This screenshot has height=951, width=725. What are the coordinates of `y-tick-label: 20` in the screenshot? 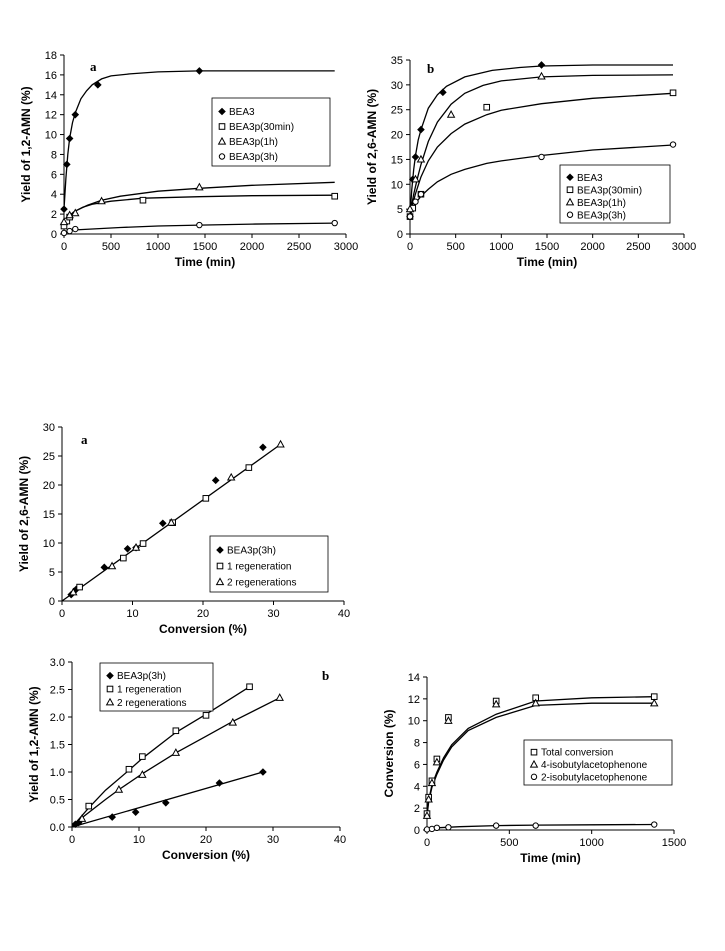 It's located at (397, 136).